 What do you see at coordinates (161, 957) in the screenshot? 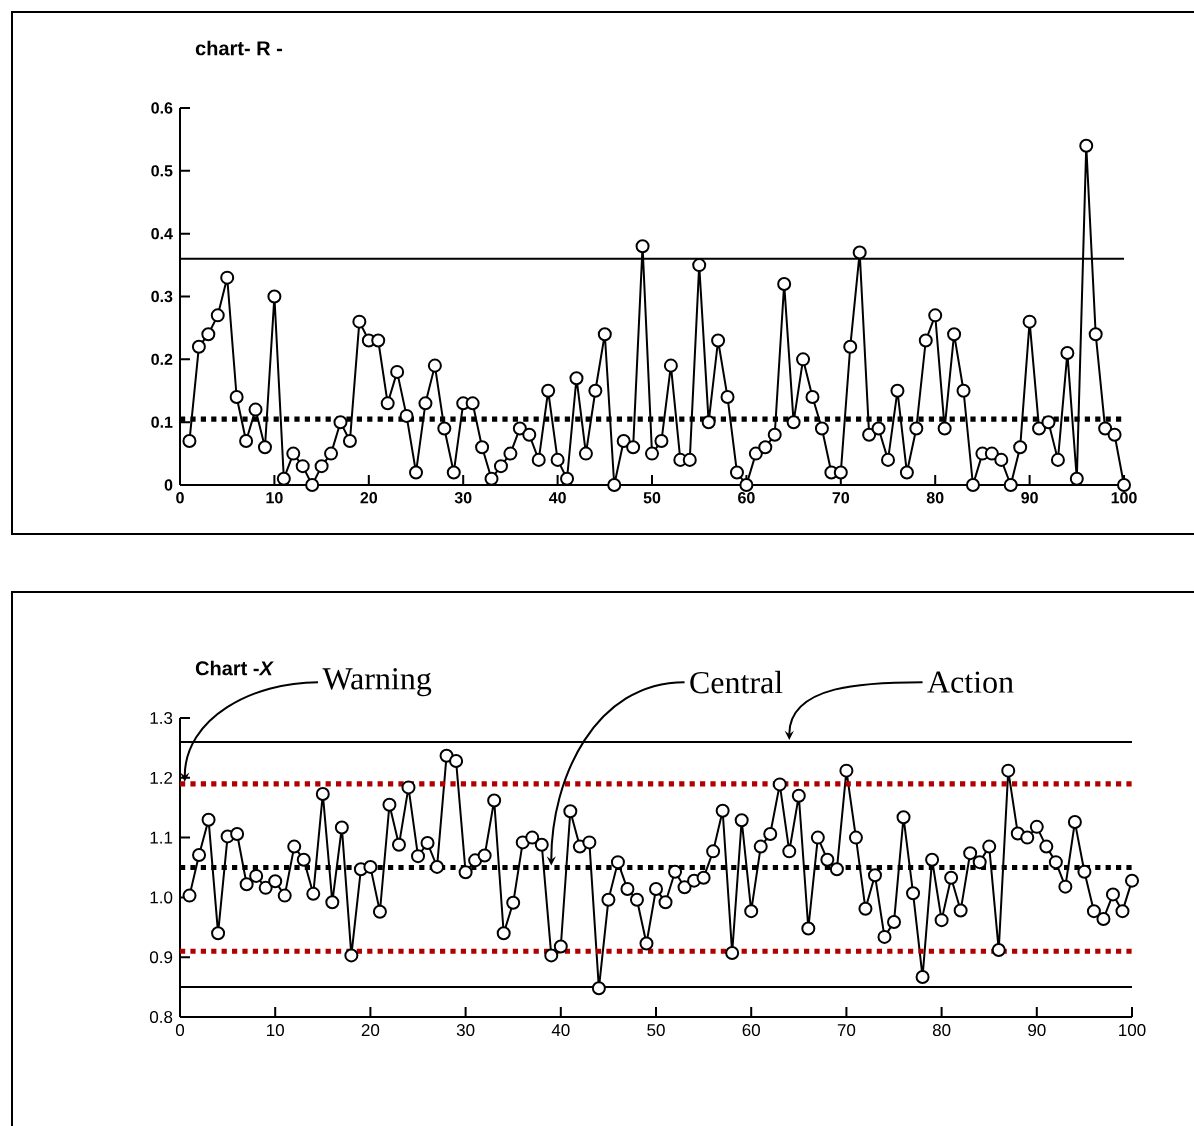
I see `y-tick-label: 0.9` at bounding box center [161, 957].